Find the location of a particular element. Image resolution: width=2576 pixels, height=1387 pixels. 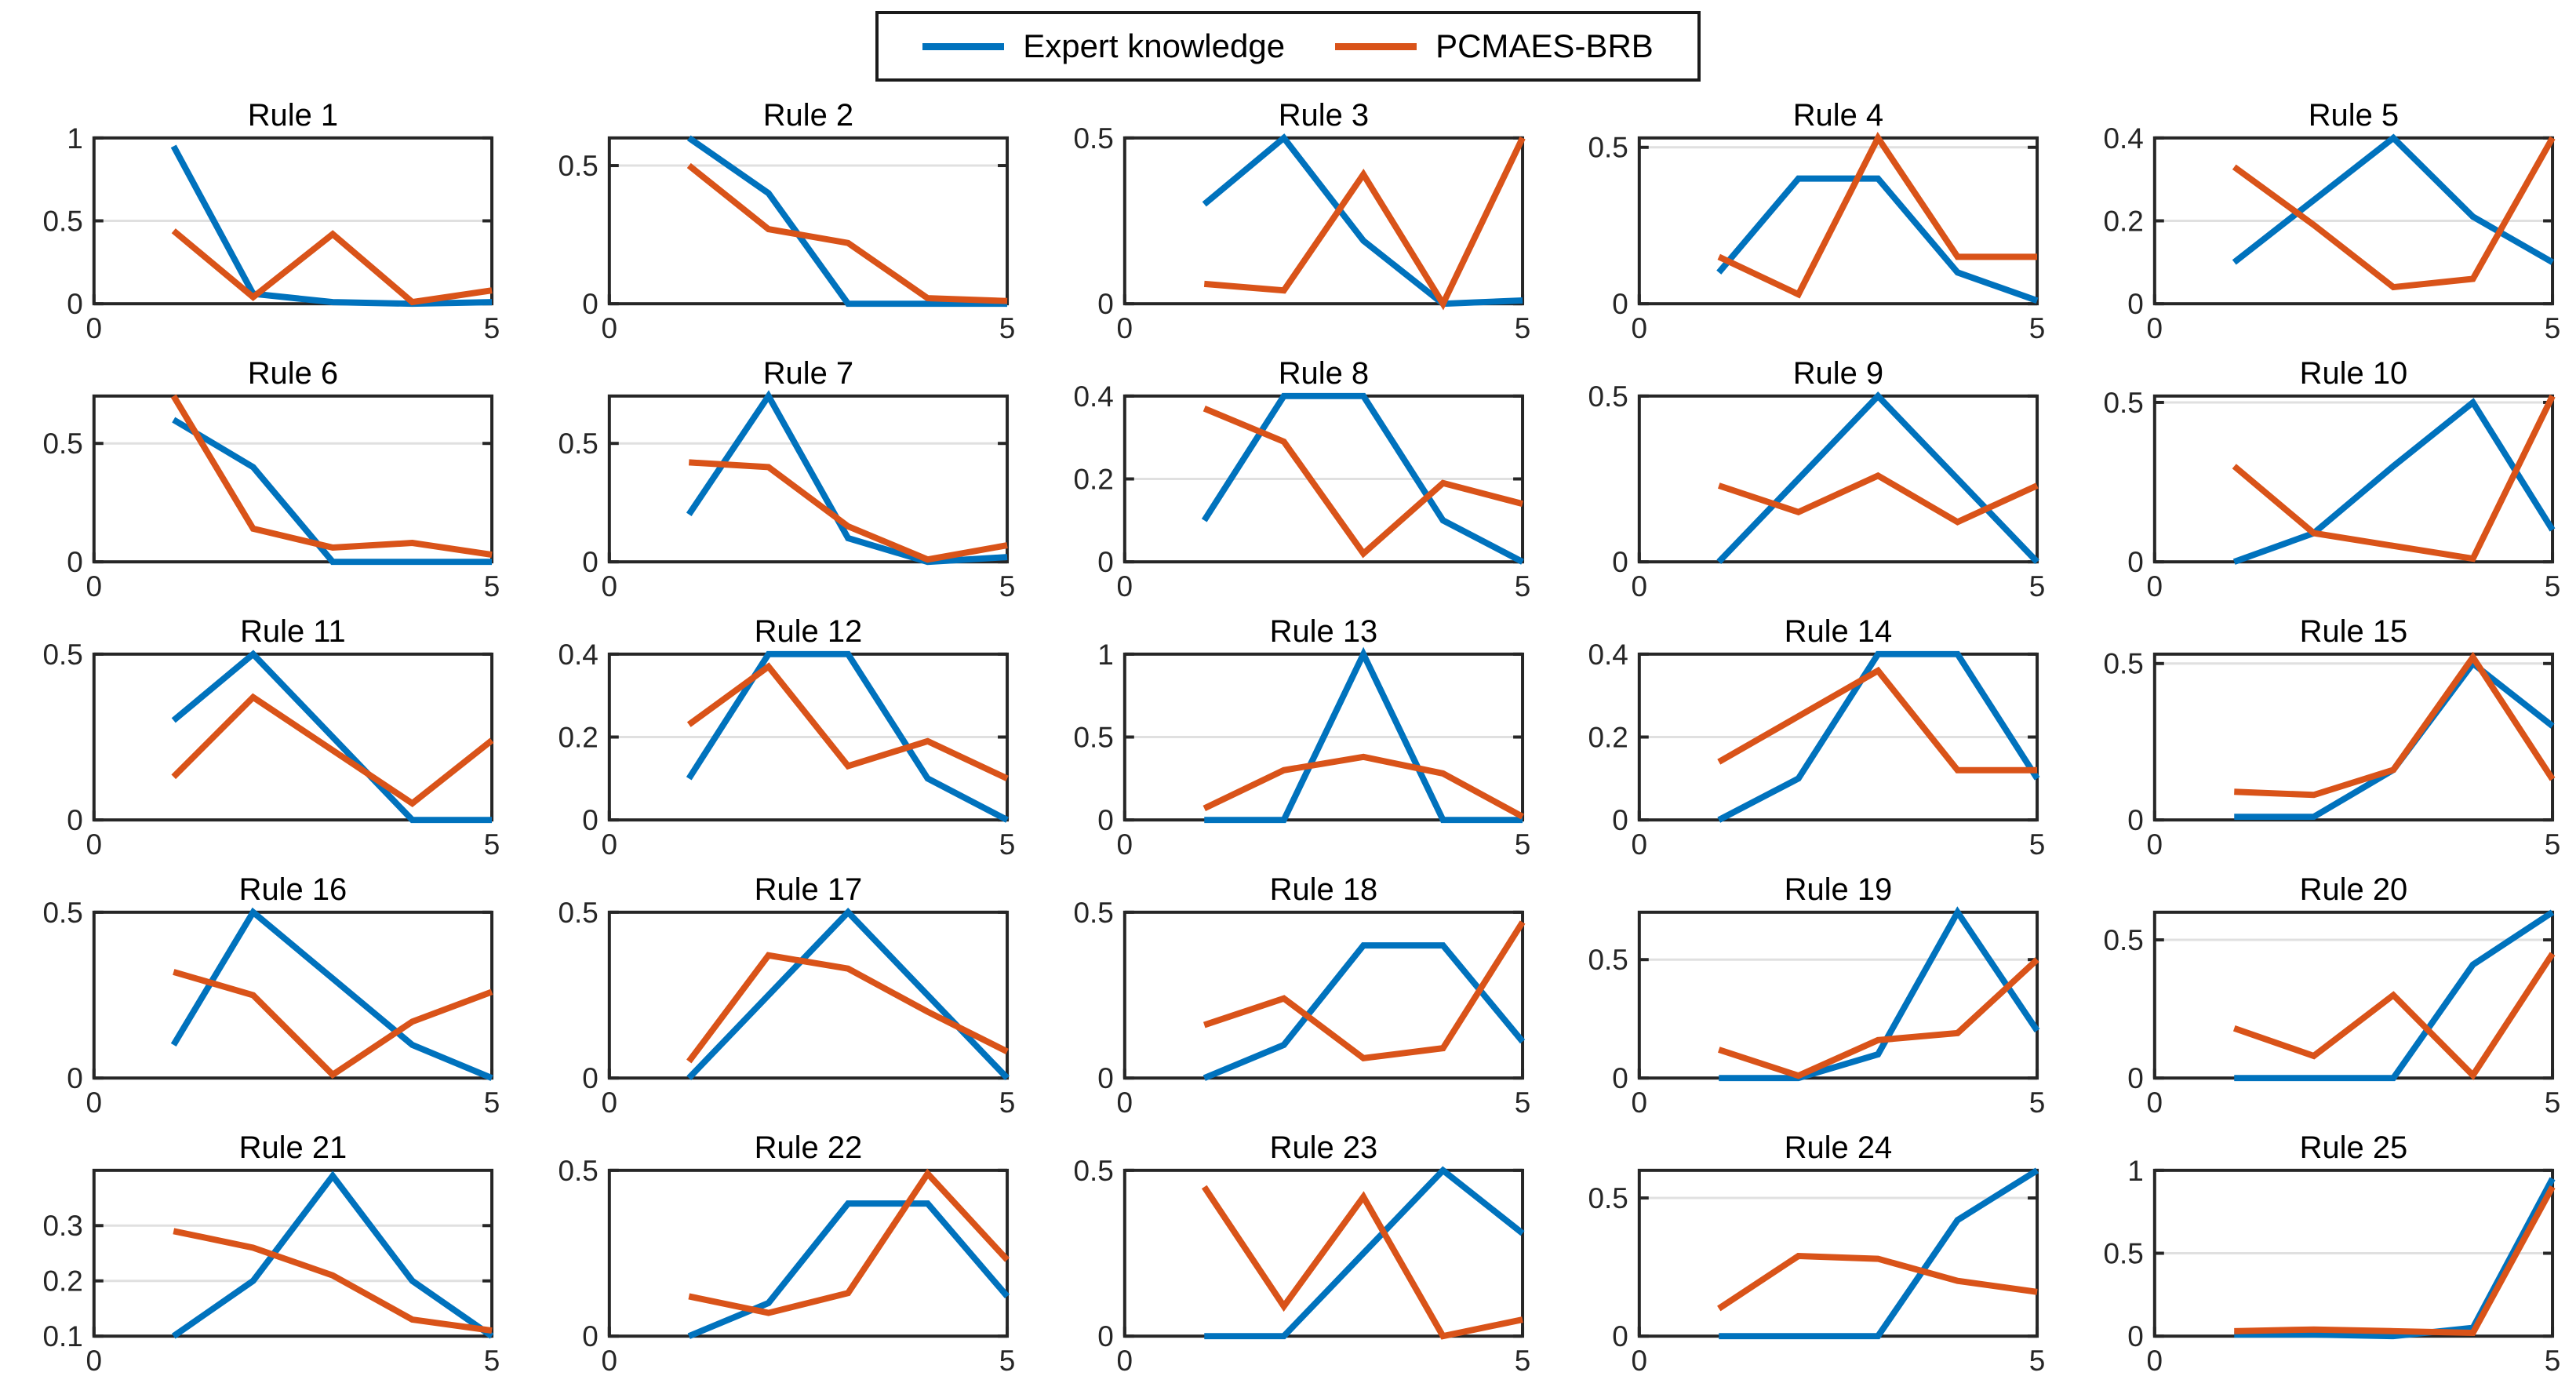

subplot-title: Rule 14 is located at coordinates (1839, 631).